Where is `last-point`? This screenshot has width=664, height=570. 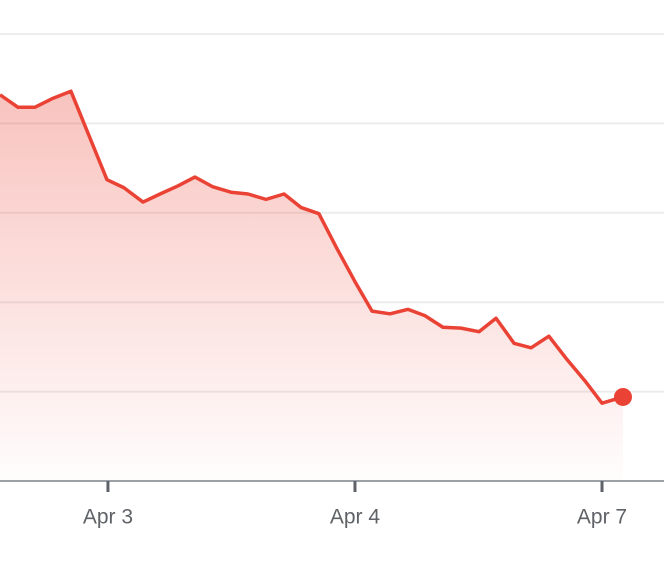
last-point is located at coordinates (622, 396).